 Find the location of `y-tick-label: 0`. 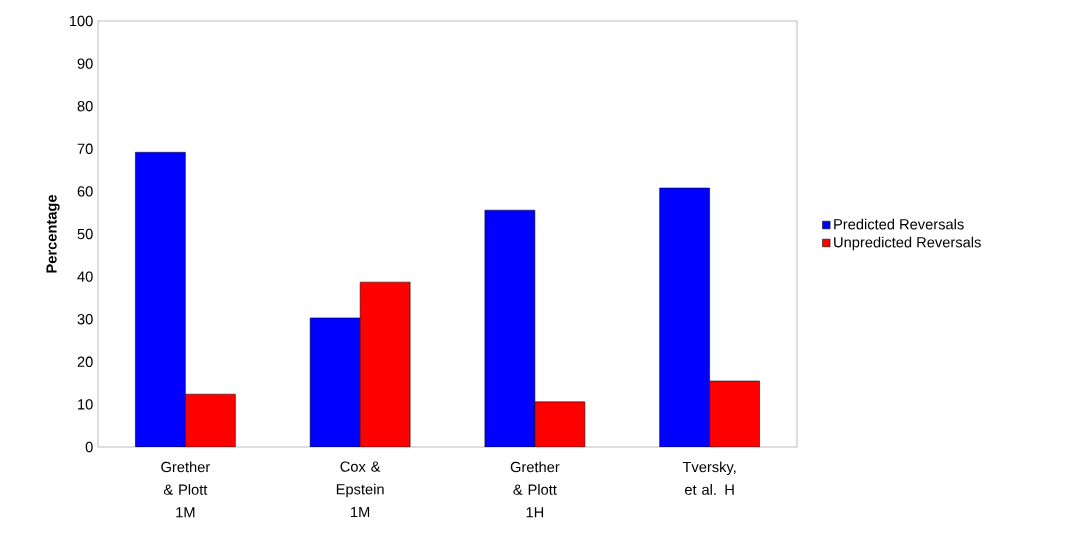

y-tick-label: 0 is located at coordinates (89, 447).